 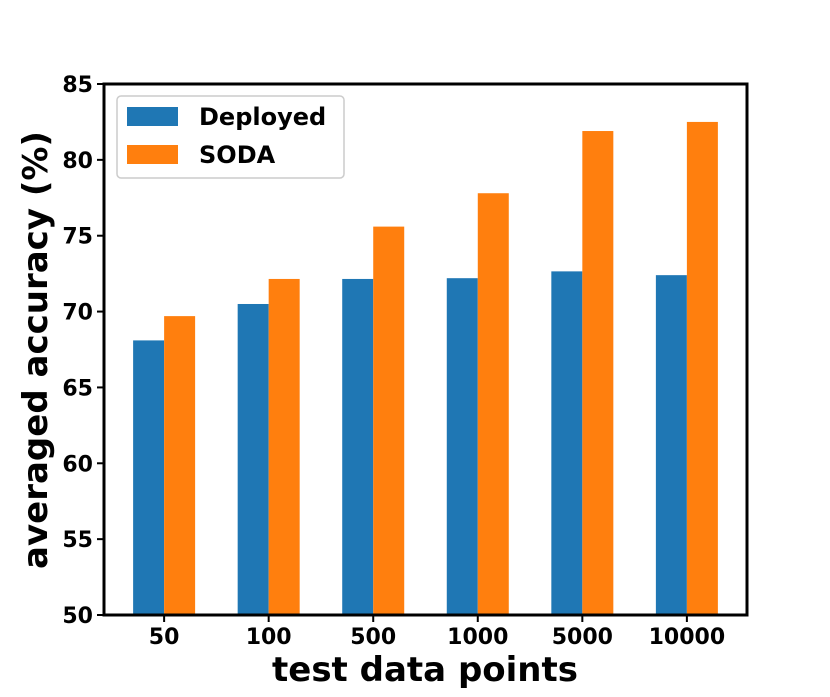 What do you see at coordinates (77, 464) in the screenshot?
I see `y-tick-label: 60` at bounding box center [77, 464].